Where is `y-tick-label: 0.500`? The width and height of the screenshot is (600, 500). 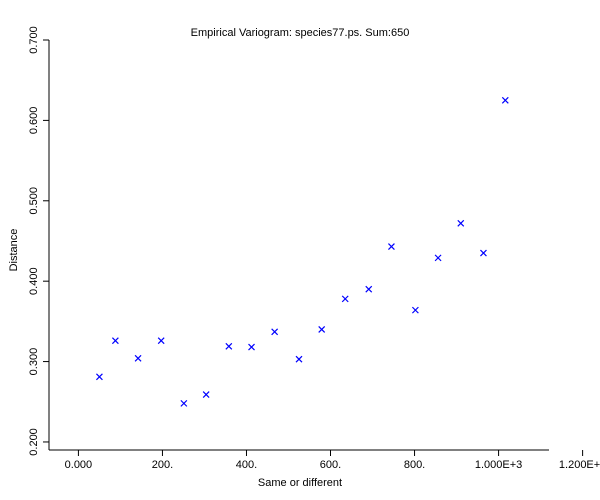 y-tick-label: 0.500 is located at coordinates (34, 201).